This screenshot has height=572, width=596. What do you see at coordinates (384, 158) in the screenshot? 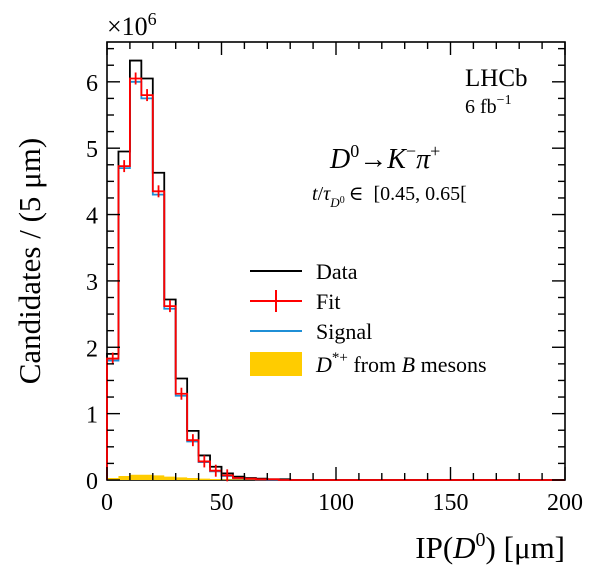
I see `decay-label: D0→K−π+` at bounding box center [384, 158].